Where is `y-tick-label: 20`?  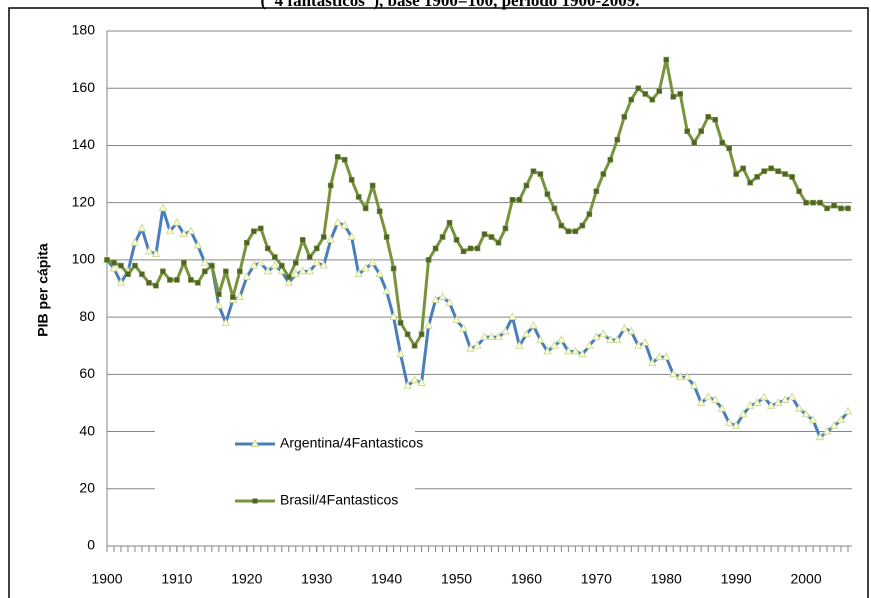
y-tick-label: 20 is located at coordinates (87, 487).